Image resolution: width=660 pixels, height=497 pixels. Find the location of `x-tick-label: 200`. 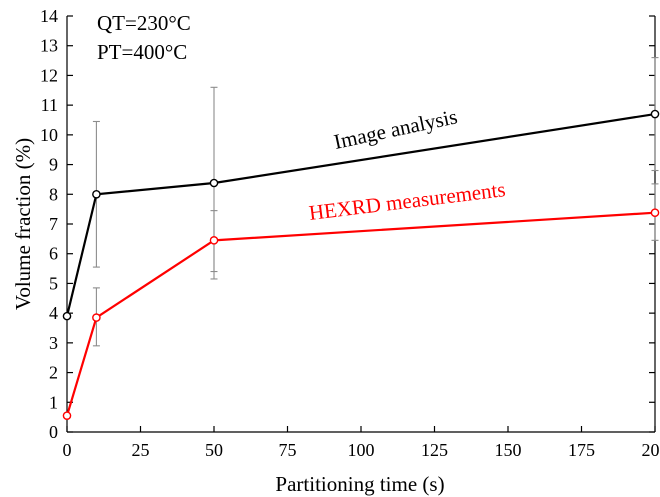

x-tick-label: 200 is located at coordinates (651, 450).